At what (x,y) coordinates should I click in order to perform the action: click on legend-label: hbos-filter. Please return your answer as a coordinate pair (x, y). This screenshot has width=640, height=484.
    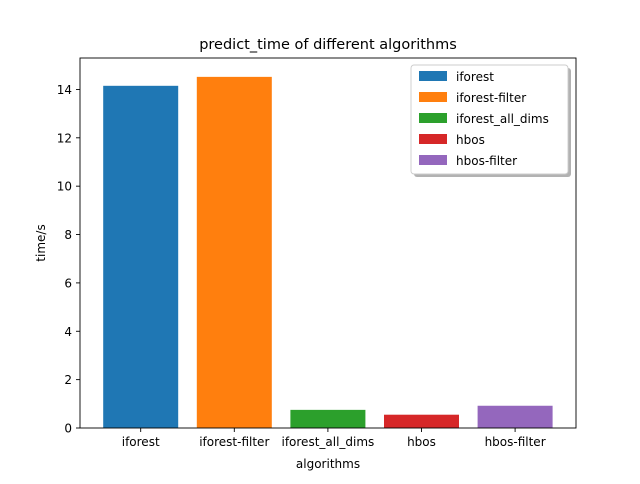
    Looking at the image, I should click on (486, 161).